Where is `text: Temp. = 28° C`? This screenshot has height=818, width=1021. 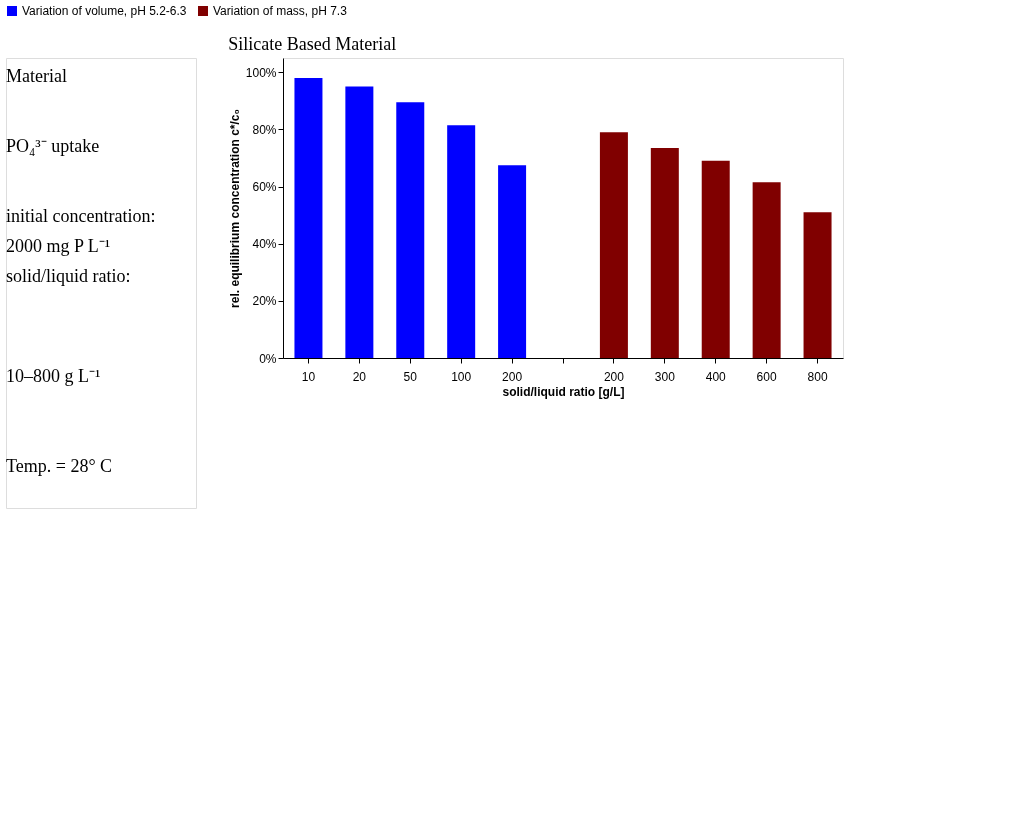
text: Temp. = 28° C is located at coordinates (59, 466).